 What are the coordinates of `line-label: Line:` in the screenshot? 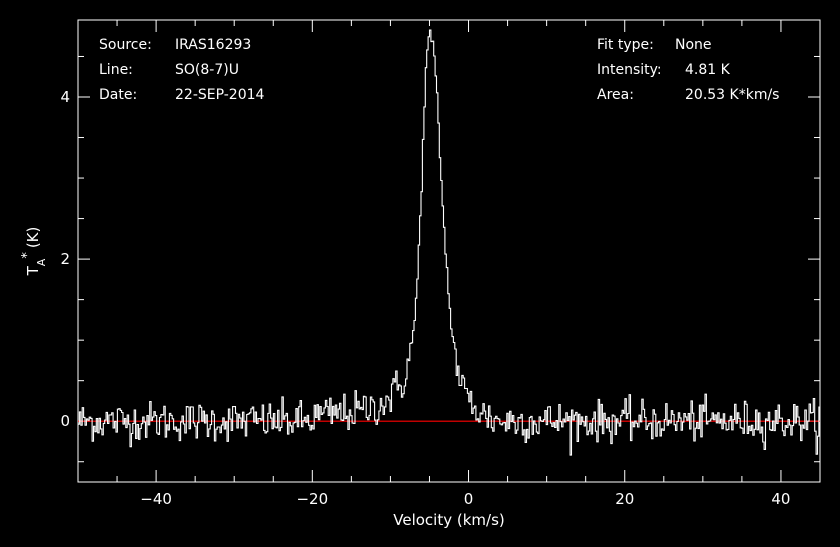 It's located at (116, 70).